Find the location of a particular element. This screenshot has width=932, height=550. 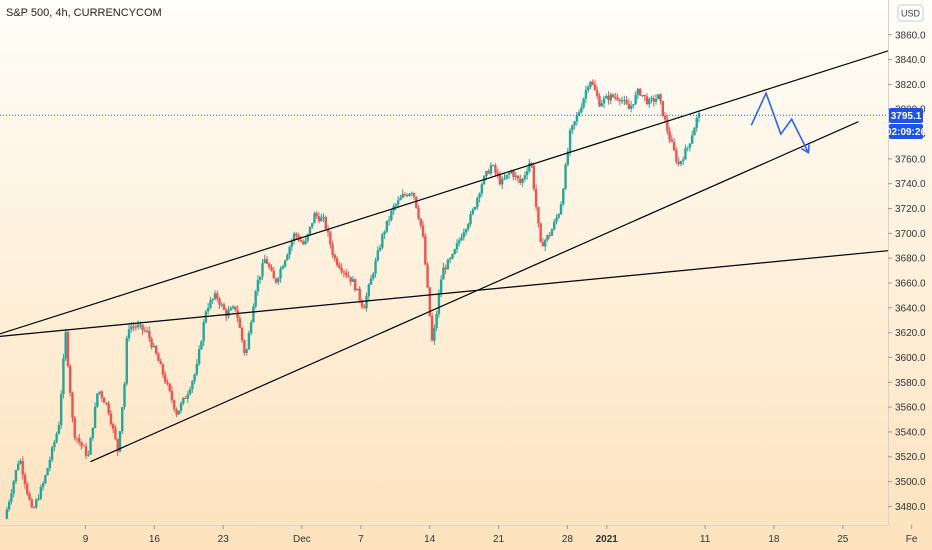

x-tick-label: 21 is located at coordinates (499, 539).